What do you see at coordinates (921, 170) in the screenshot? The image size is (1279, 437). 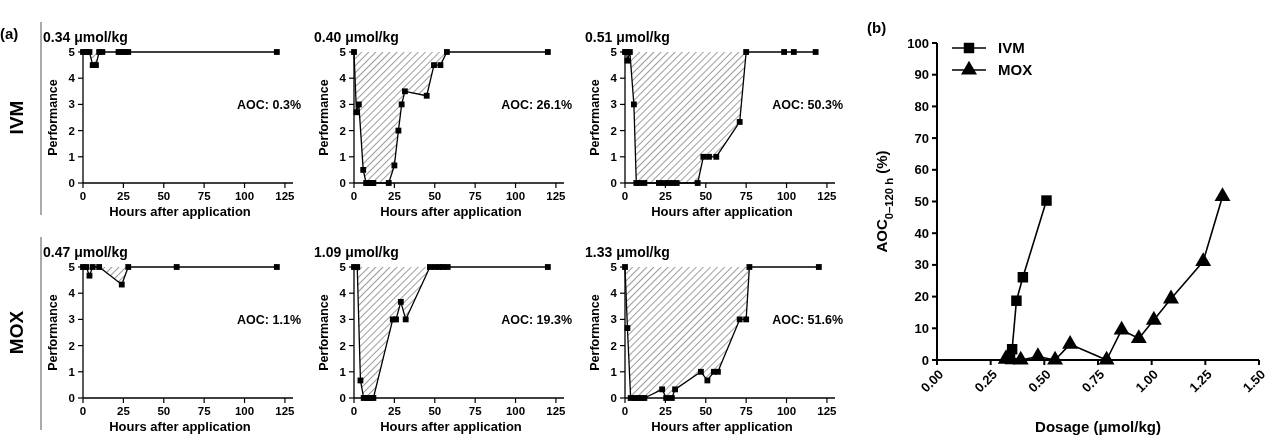 I see `y-tick-label: 60` at bounding box center [921, 170].